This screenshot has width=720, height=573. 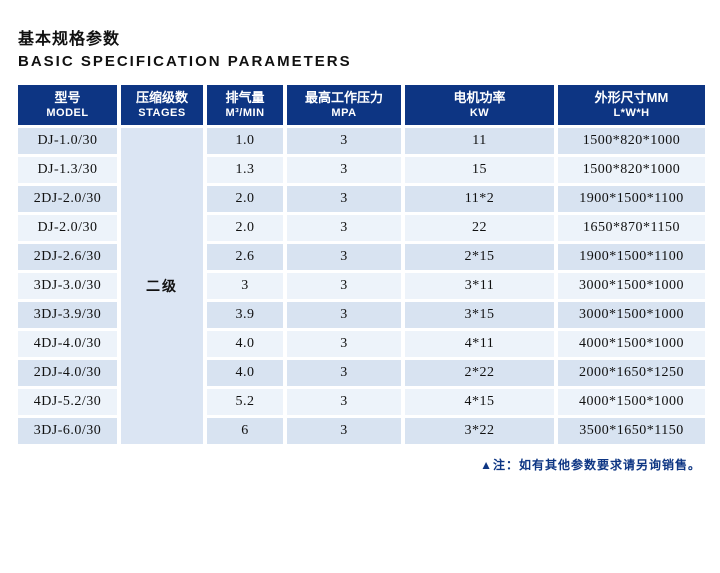 I want to click on col-header-displacement-en: M³/MIN, so click(x=245, y=112).